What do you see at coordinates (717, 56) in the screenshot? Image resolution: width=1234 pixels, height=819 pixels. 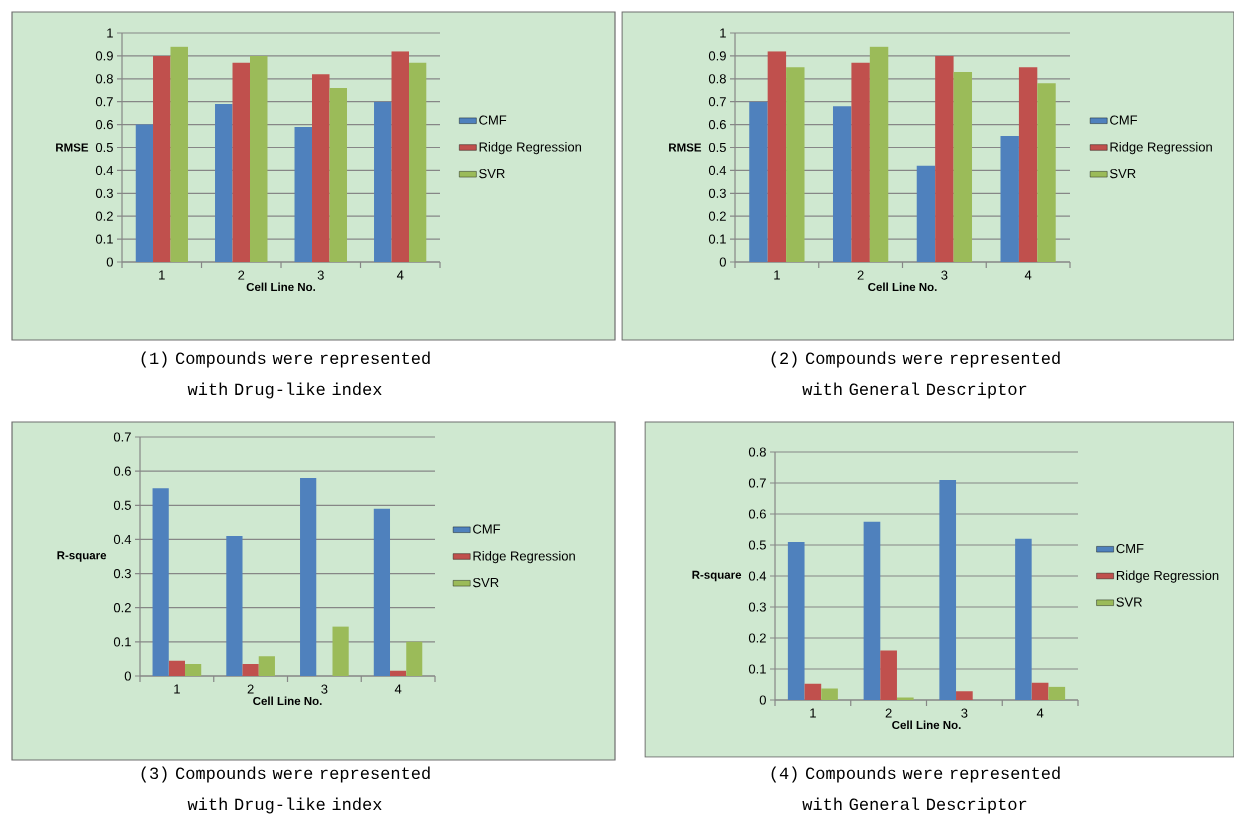 I see `y-tick-label: 0.9` at bounding box center [717, 56].